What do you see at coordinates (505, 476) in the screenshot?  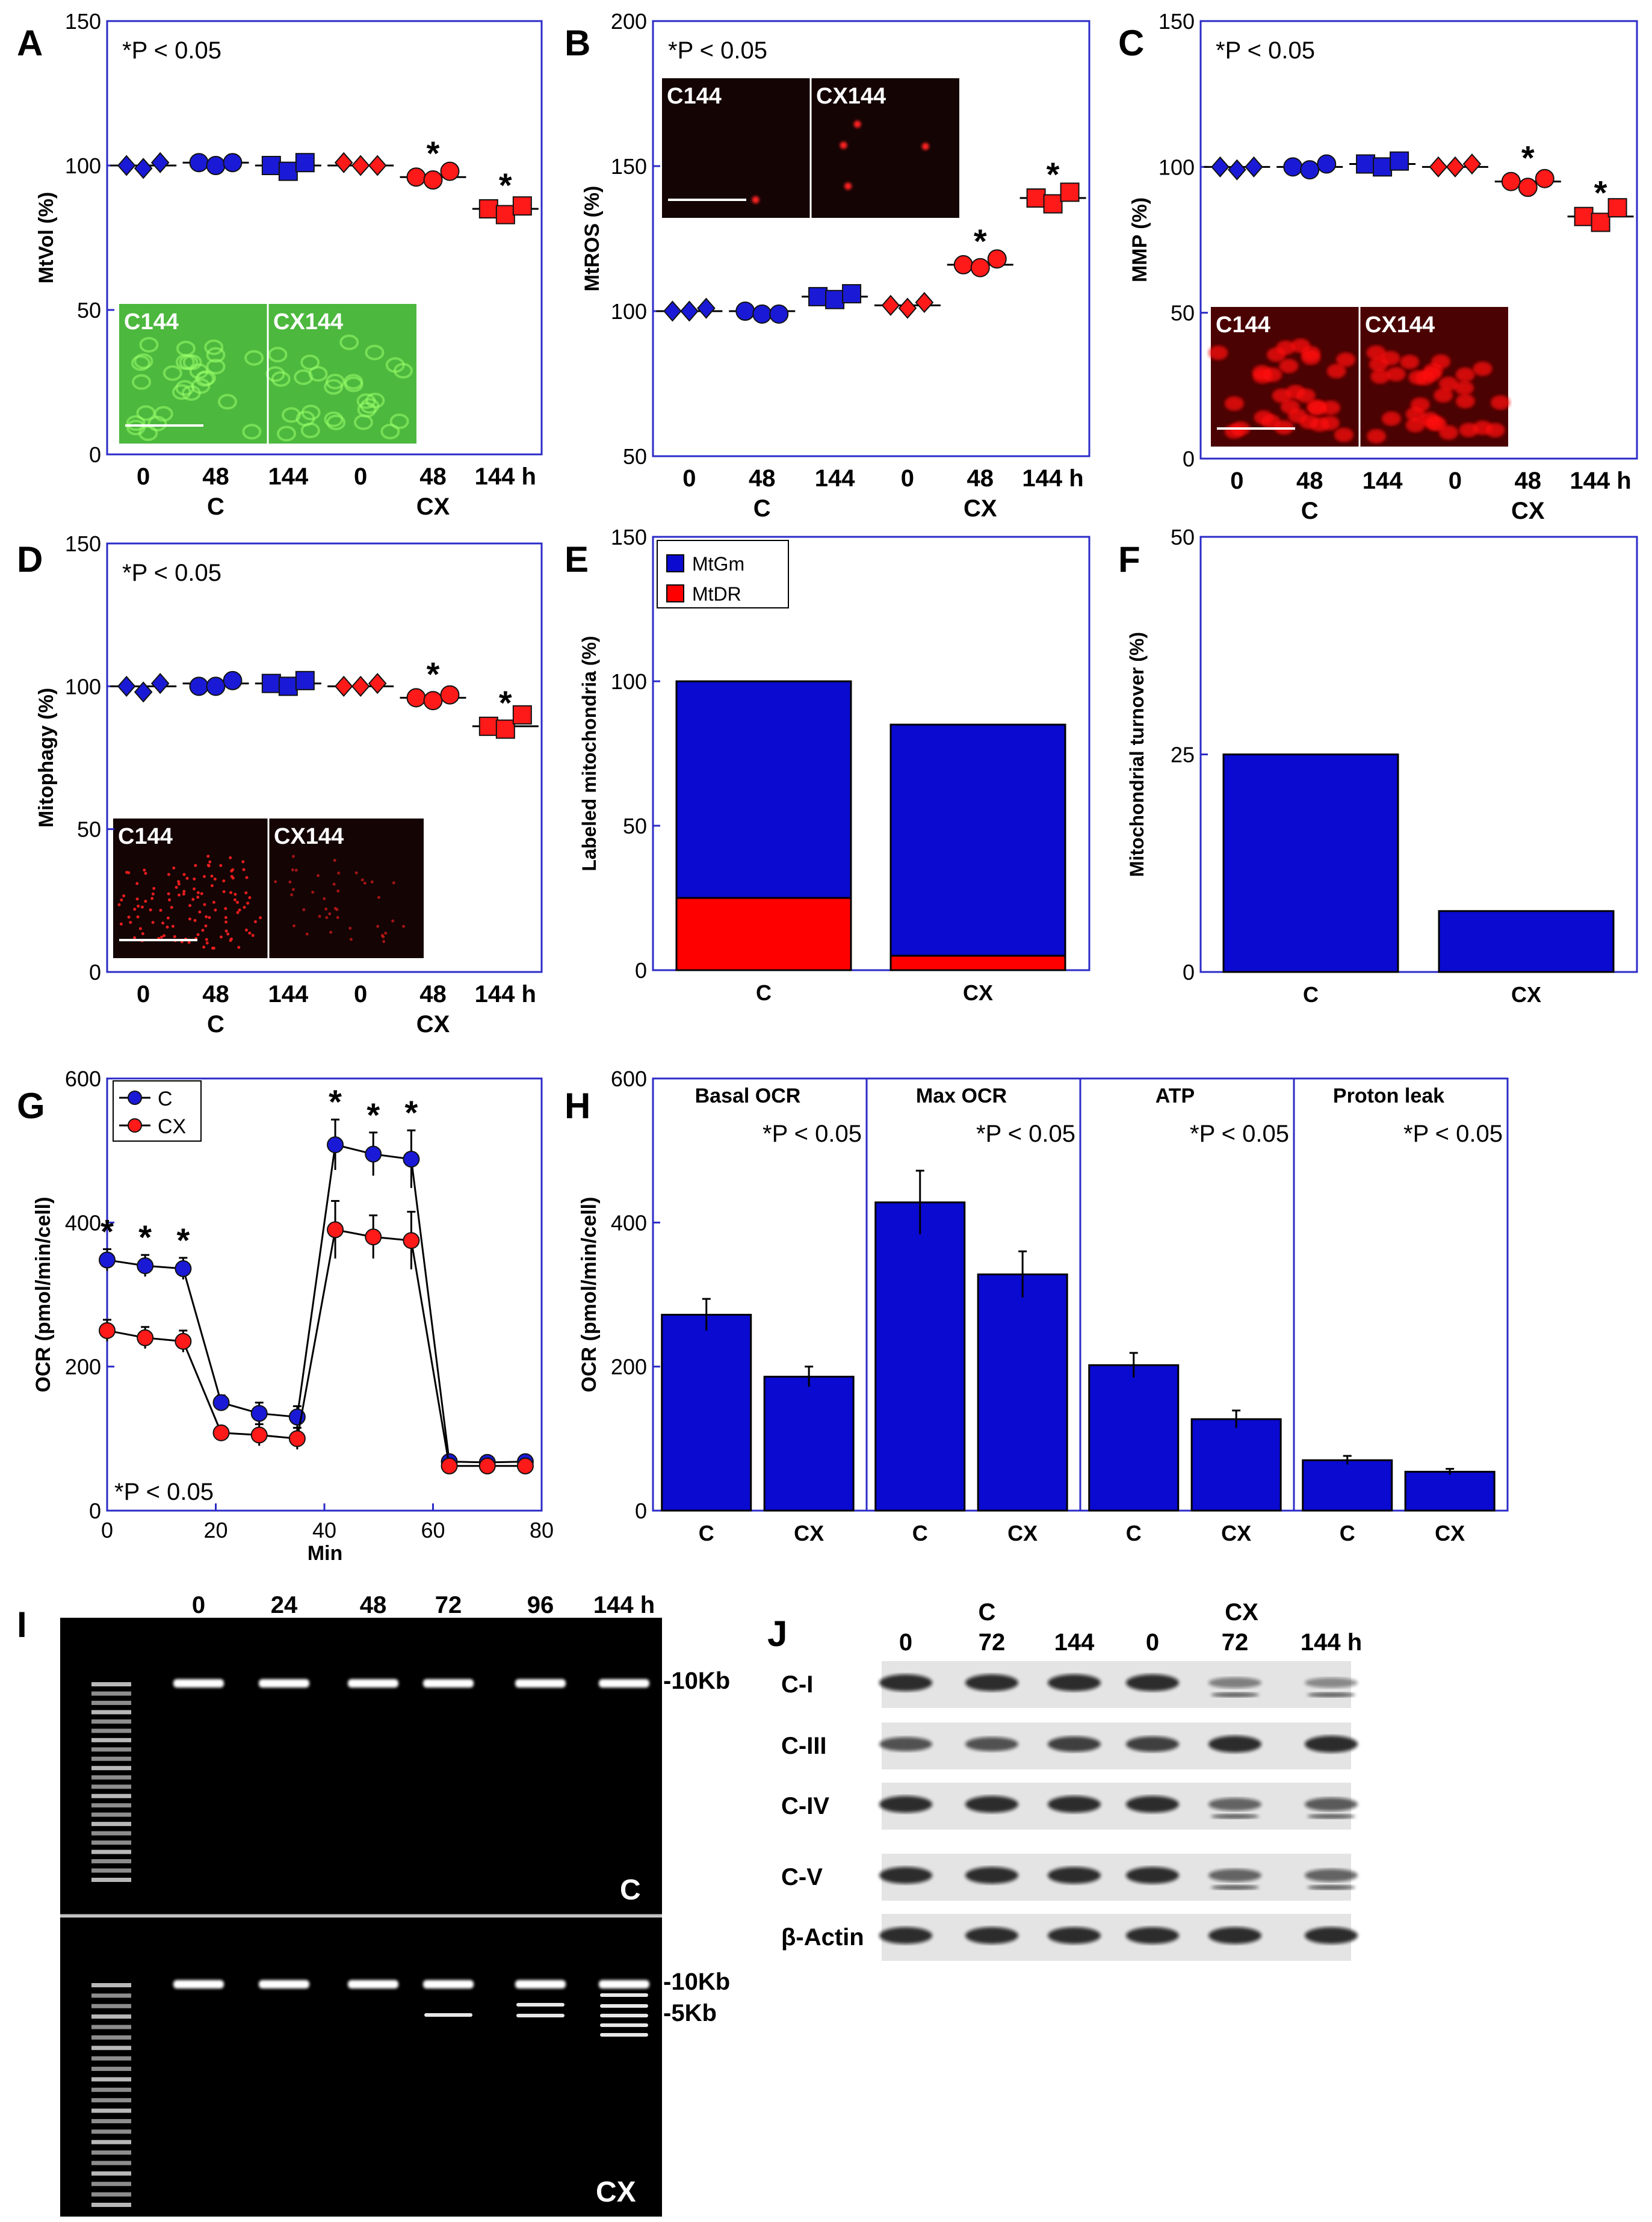 I see `x-tick-label: 144 h` at bounding box center [505, 476].